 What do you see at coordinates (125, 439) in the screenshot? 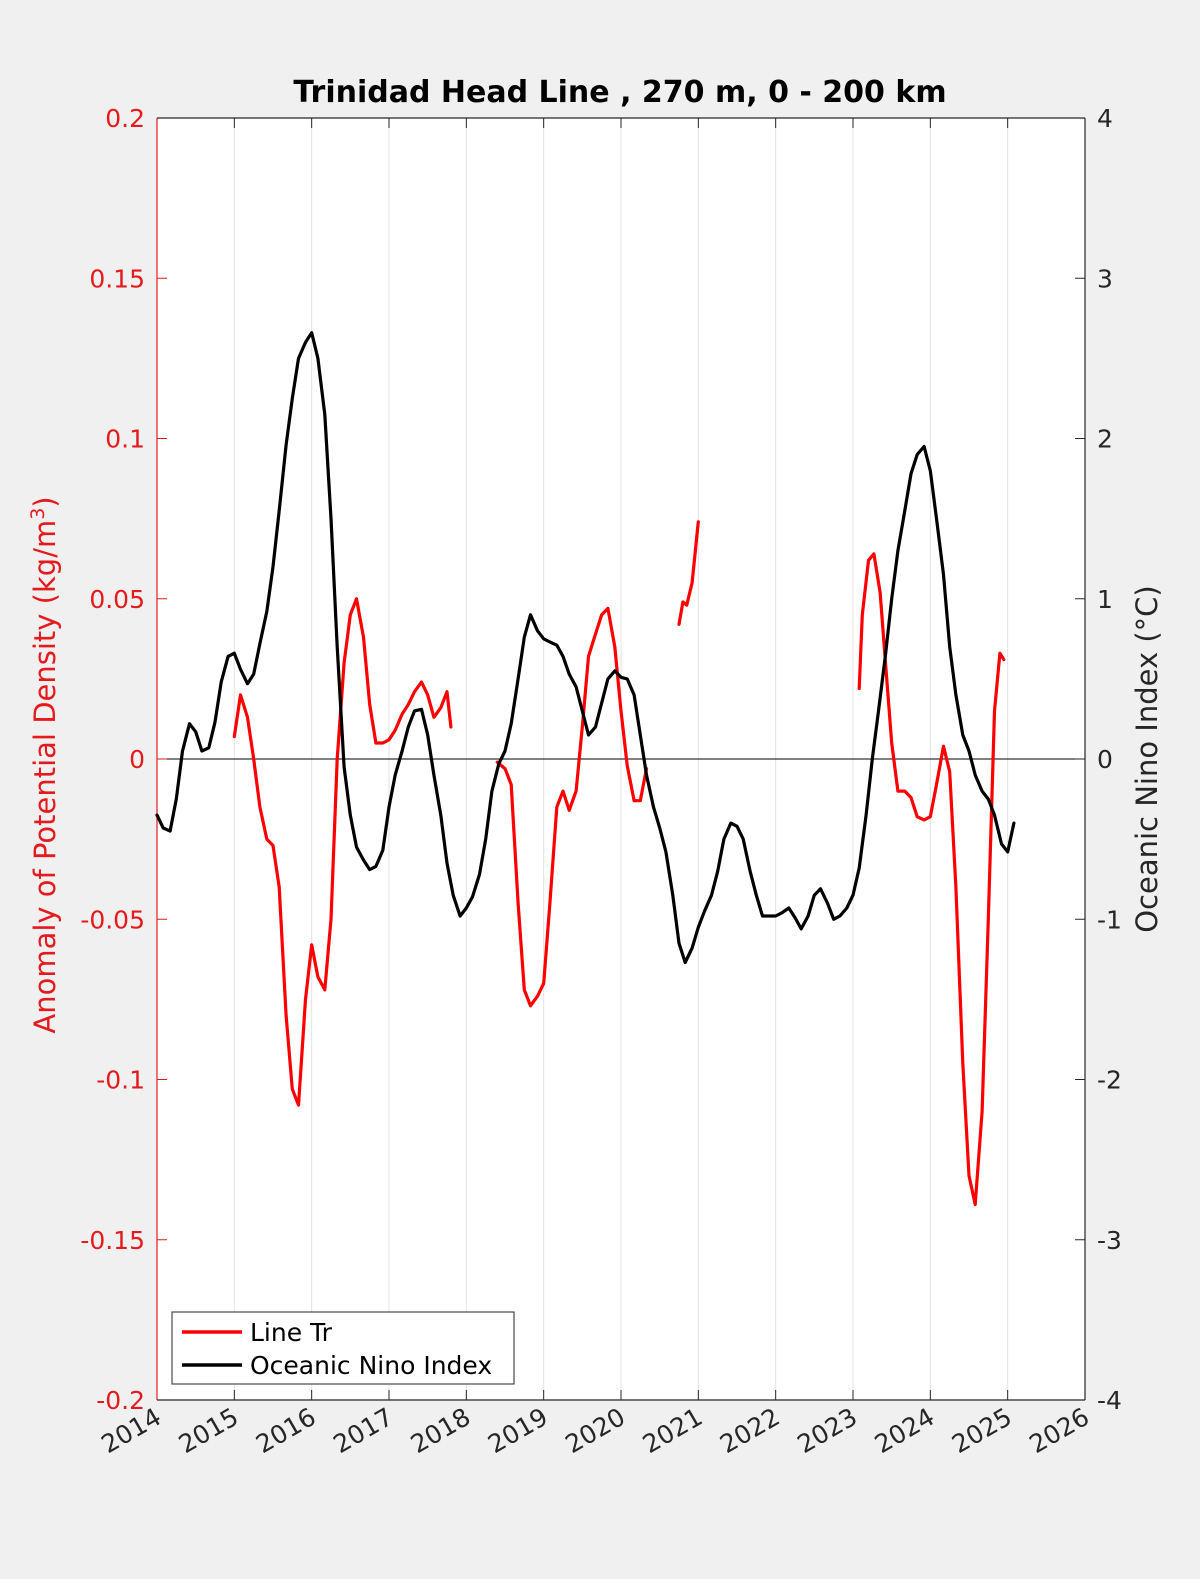
I see `left-tick-label: 0.1` at bounding box center [125, 439].